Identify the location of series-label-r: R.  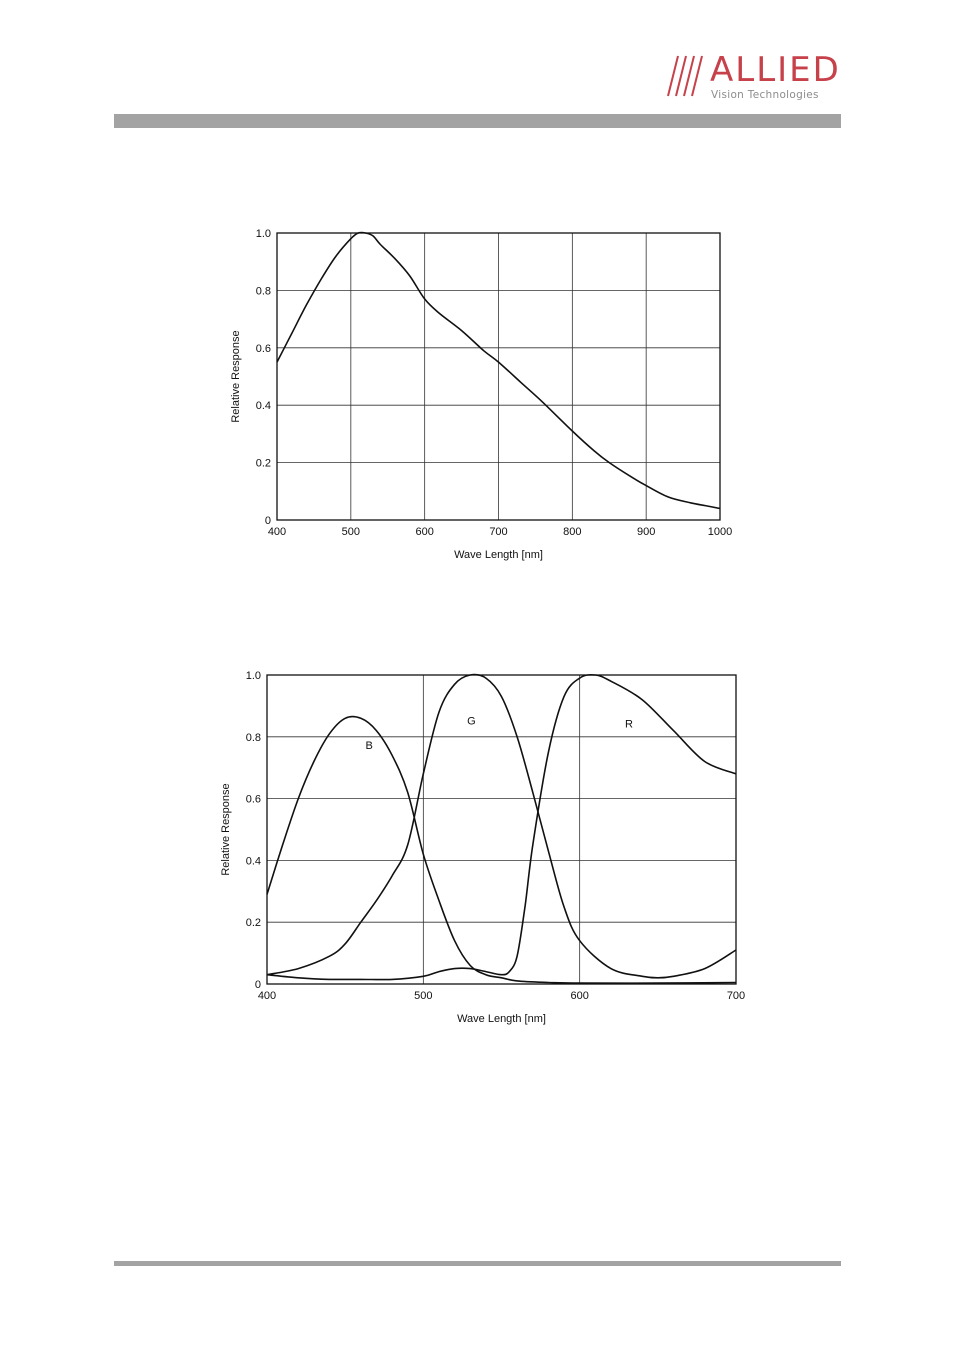
(629, 725).